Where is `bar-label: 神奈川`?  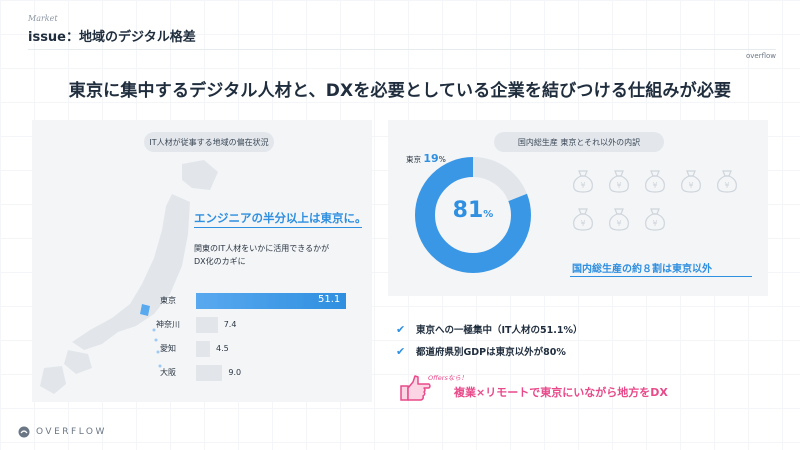
bar-label: 神奈川 is located at coordinates (168, 324).